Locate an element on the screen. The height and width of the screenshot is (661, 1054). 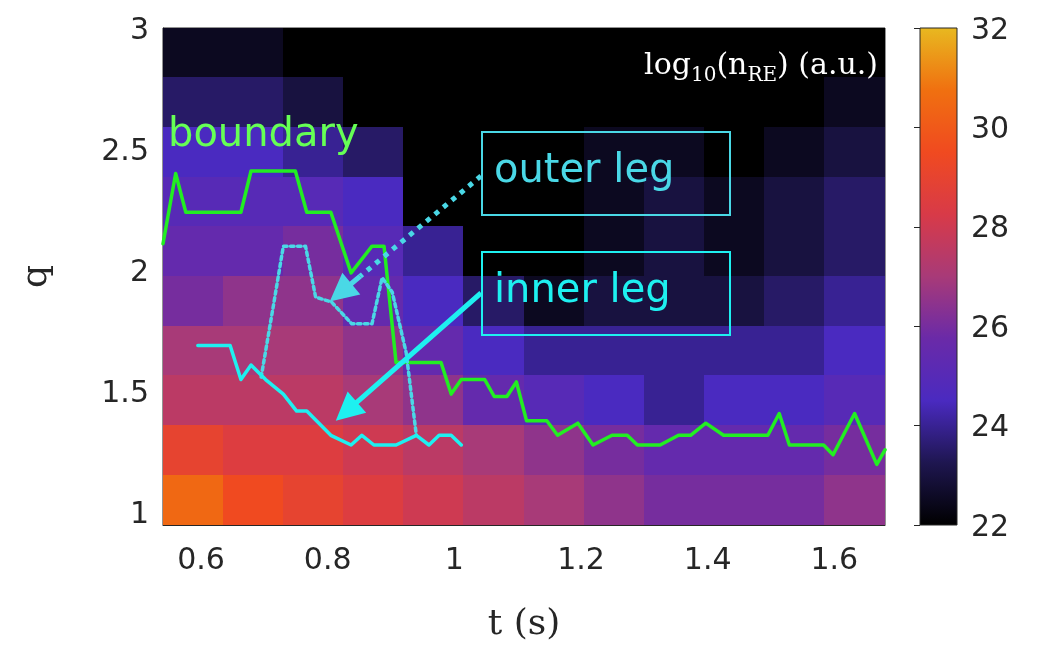
text: inner leg is located at coordinates (582, 288).